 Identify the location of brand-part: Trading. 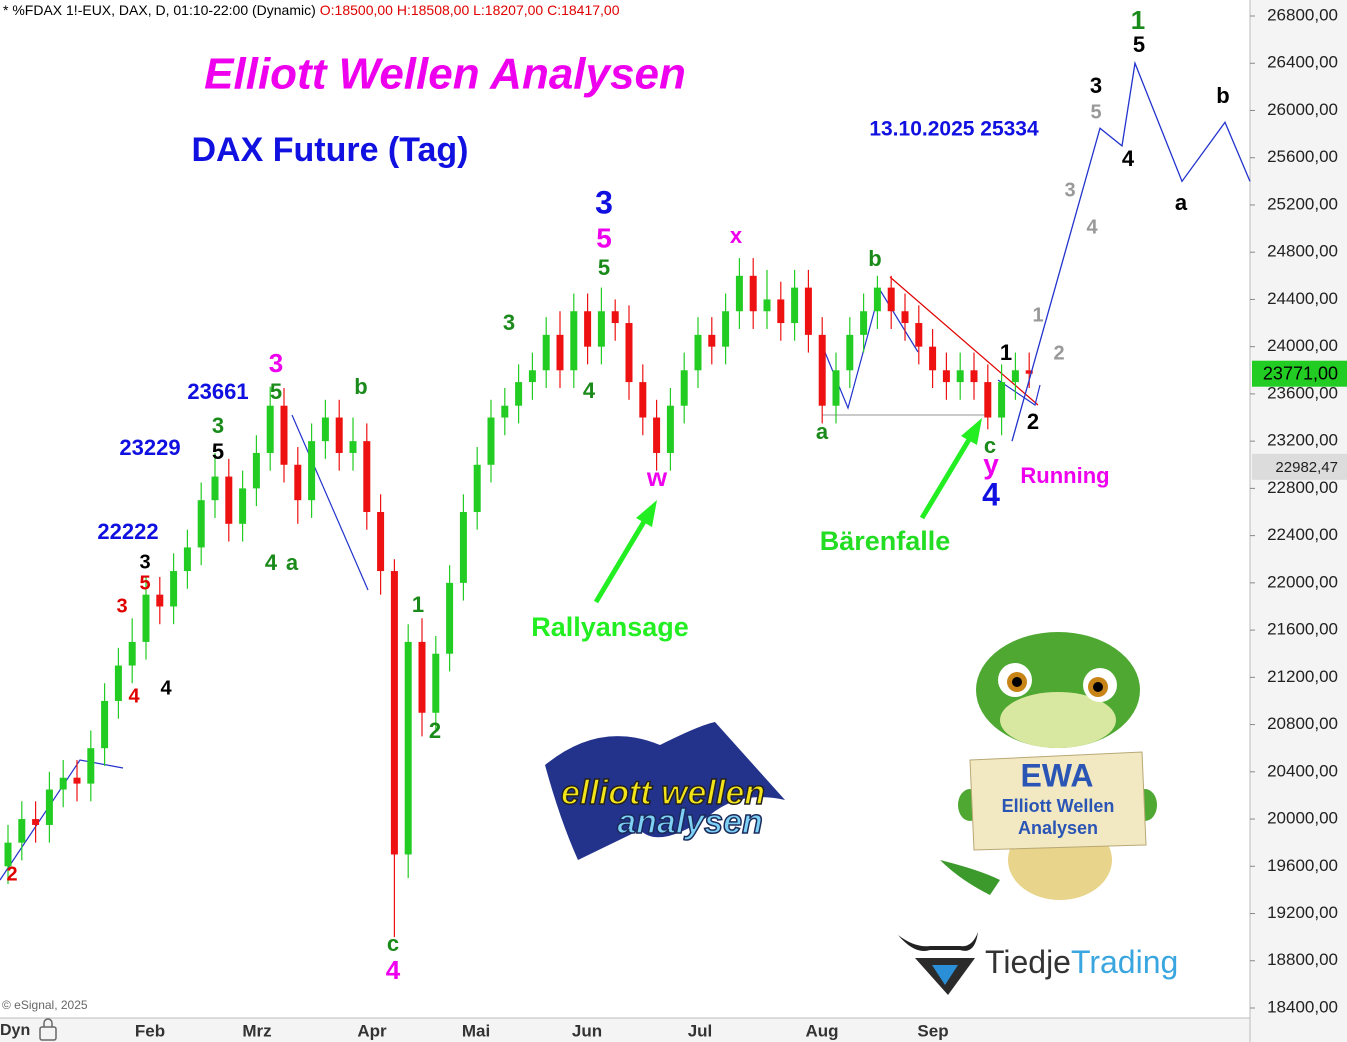
(1124, 962).